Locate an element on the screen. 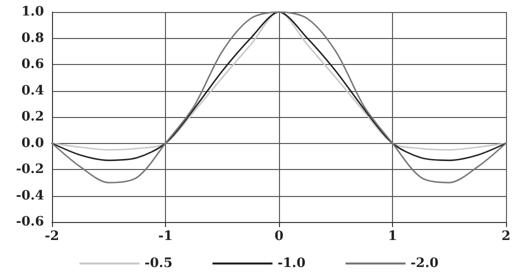 The width and height of the screenshot is (518, 277). legend-label: -2.0 is located at coordinates (424, 263).